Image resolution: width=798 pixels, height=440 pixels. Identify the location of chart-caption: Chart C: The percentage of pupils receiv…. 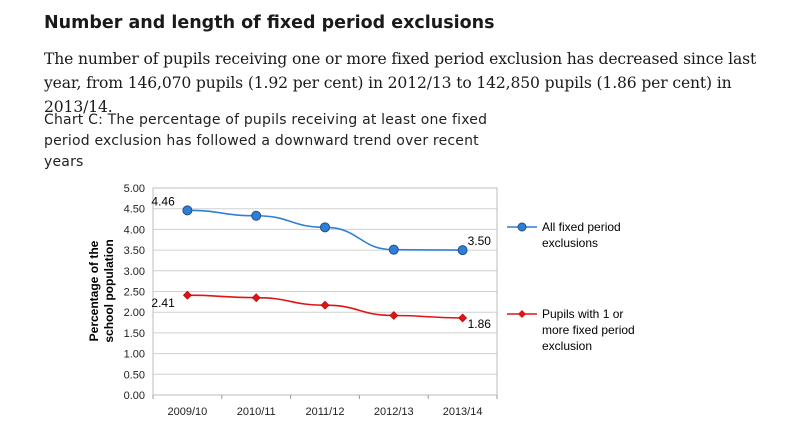
(266, 141).